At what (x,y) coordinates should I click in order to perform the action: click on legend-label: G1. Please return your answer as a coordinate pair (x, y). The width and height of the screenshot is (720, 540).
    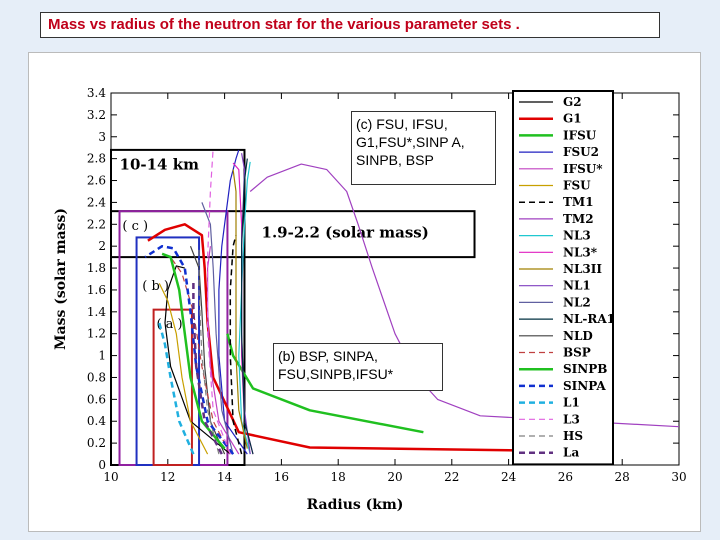
    Looking at the image, I should click on (572, 119).